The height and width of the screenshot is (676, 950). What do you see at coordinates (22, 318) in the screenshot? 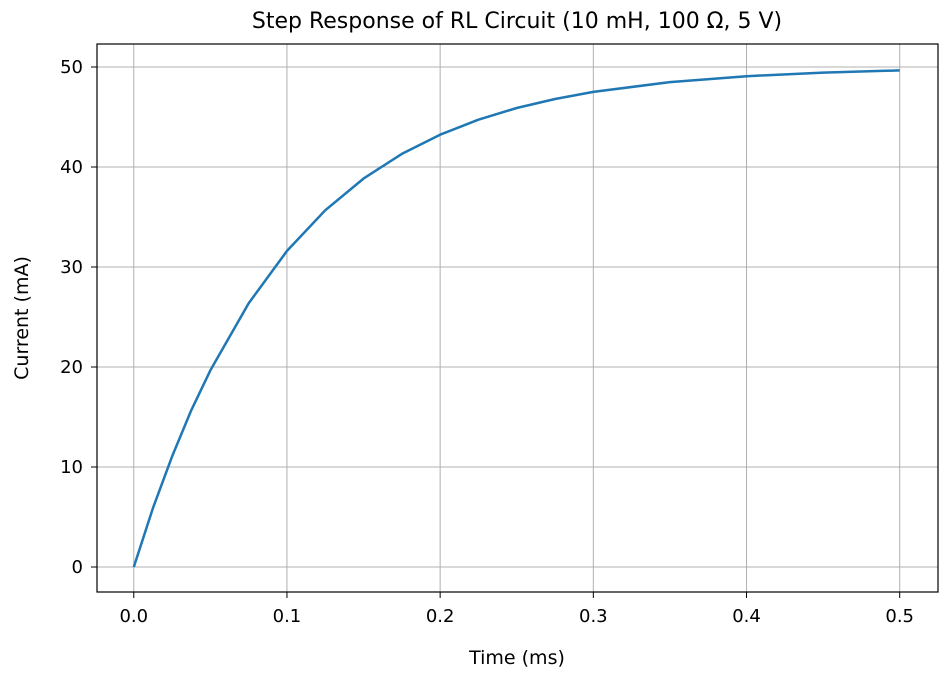
I see `y-axis-label: Current (mA)` at bounding box center [22, 318].